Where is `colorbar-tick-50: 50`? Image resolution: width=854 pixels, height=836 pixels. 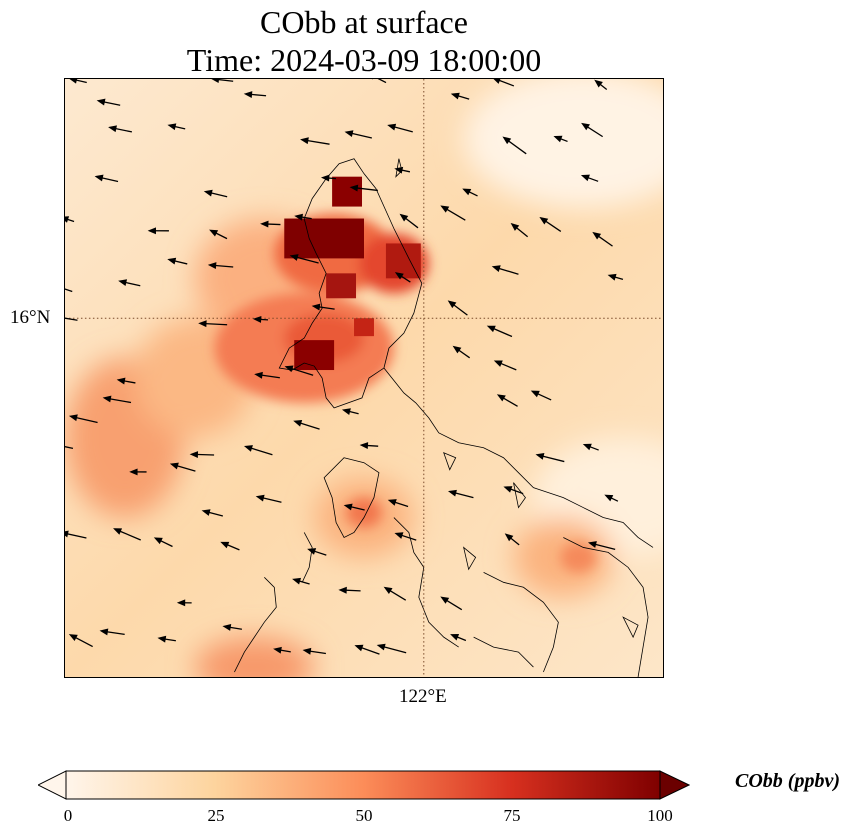 colorbar-tick-50: 50 is located at coordinates (364, 815).